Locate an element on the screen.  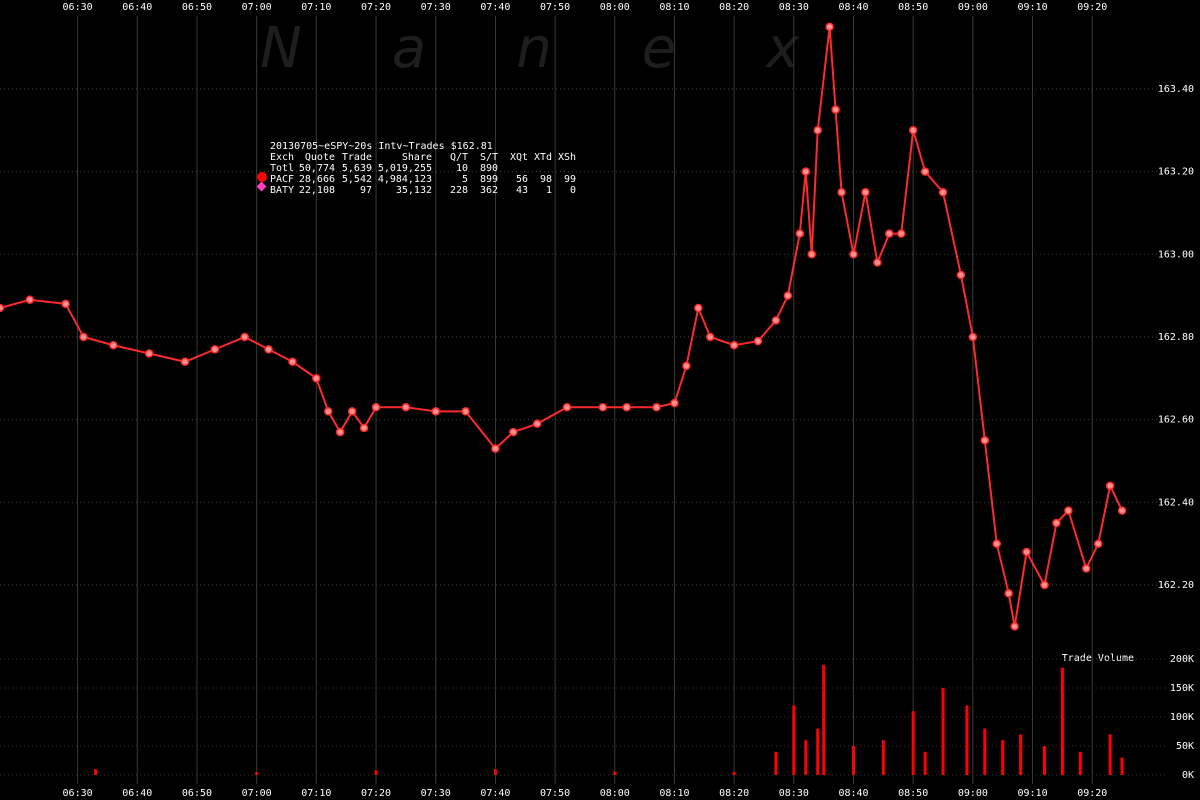
x-tick-label: 06:30 is located at coordinates (78, 7).